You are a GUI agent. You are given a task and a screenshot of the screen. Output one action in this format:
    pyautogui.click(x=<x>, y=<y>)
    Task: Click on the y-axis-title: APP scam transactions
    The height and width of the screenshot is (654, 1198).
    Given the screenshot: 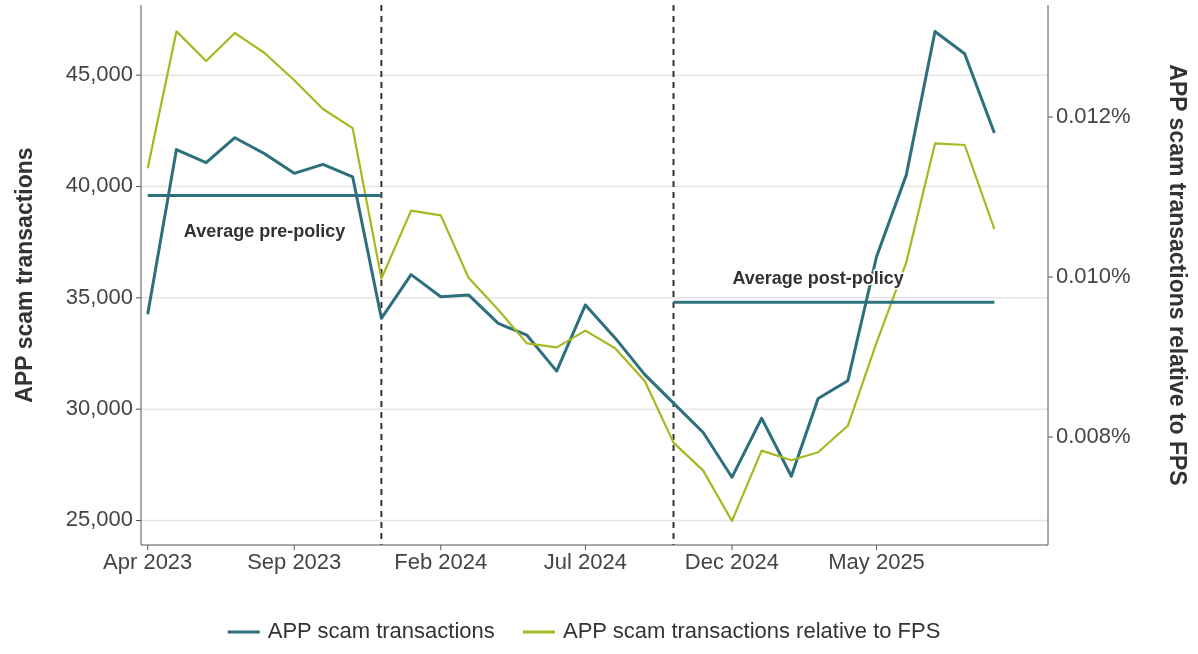 What is the action you would take?
    pyautogui.click(x=24, y=275)
    